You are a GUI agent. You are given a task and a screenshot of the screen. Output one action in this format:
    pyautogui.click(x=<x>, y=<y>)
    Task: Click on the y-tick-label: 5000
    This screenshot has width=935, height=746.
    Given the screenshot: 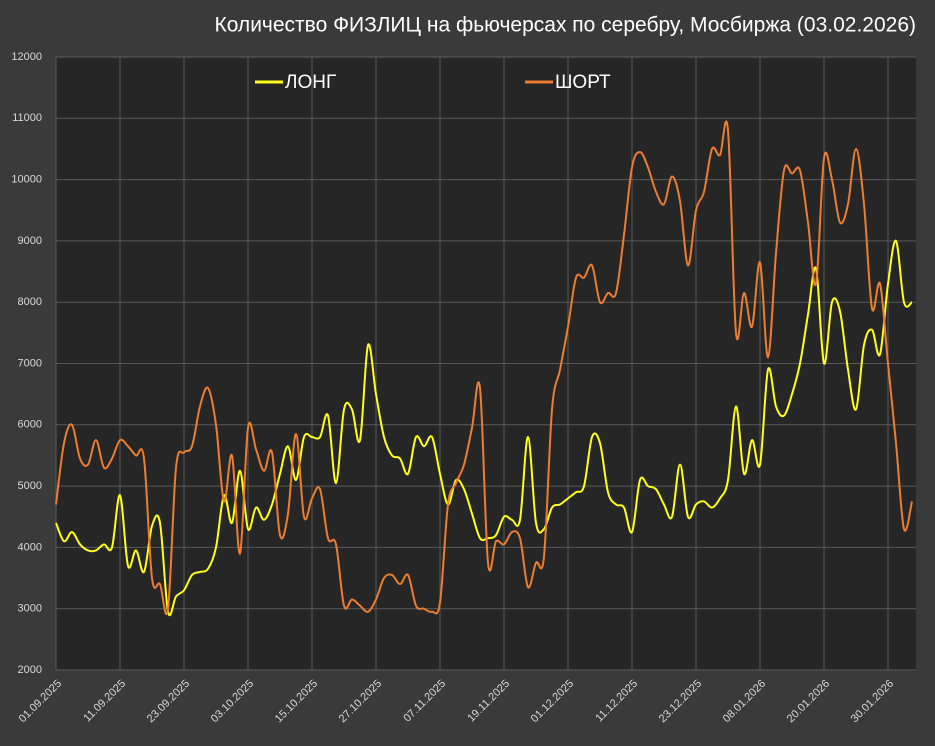 What is the action you would take?
    pyautogui.click(x=30, y=486)
    